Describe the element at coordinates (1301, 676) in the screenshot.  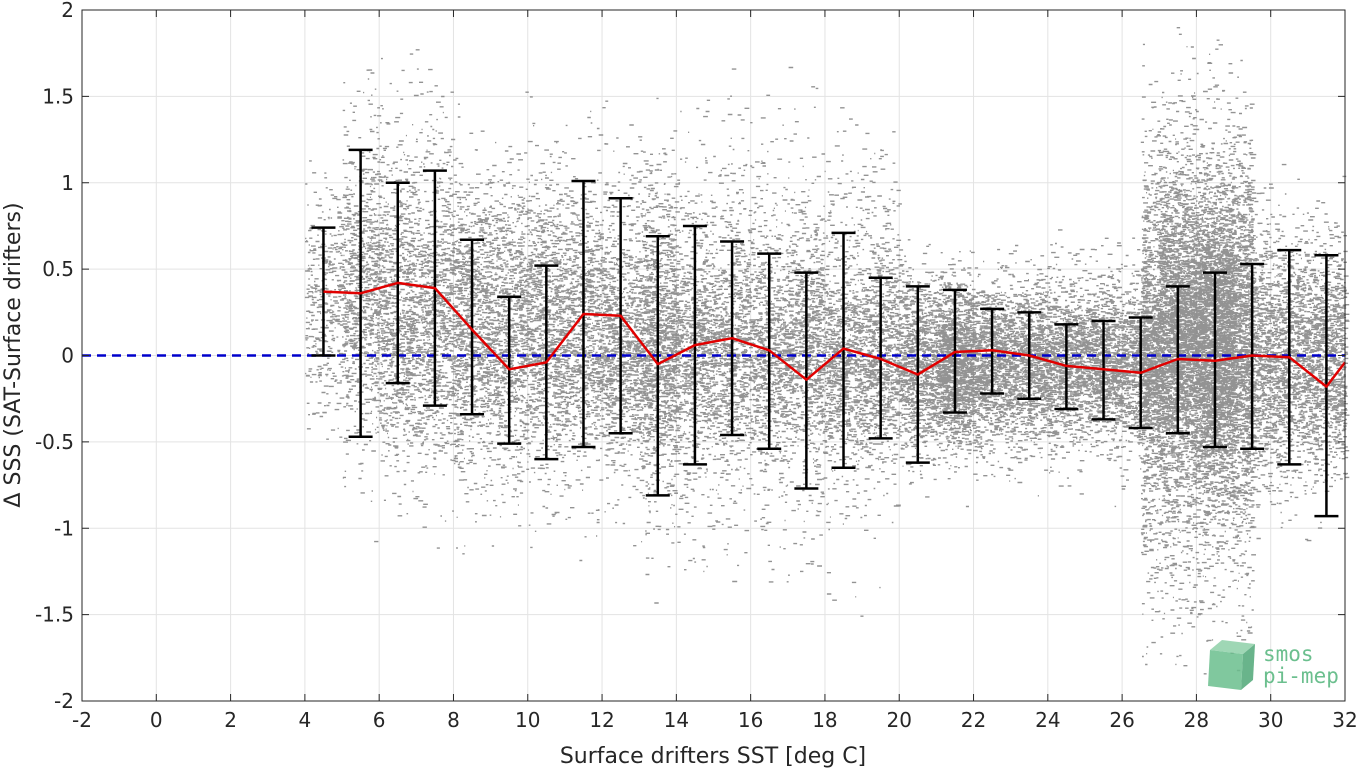
I see `logo-line2: pi-mep` at that location.